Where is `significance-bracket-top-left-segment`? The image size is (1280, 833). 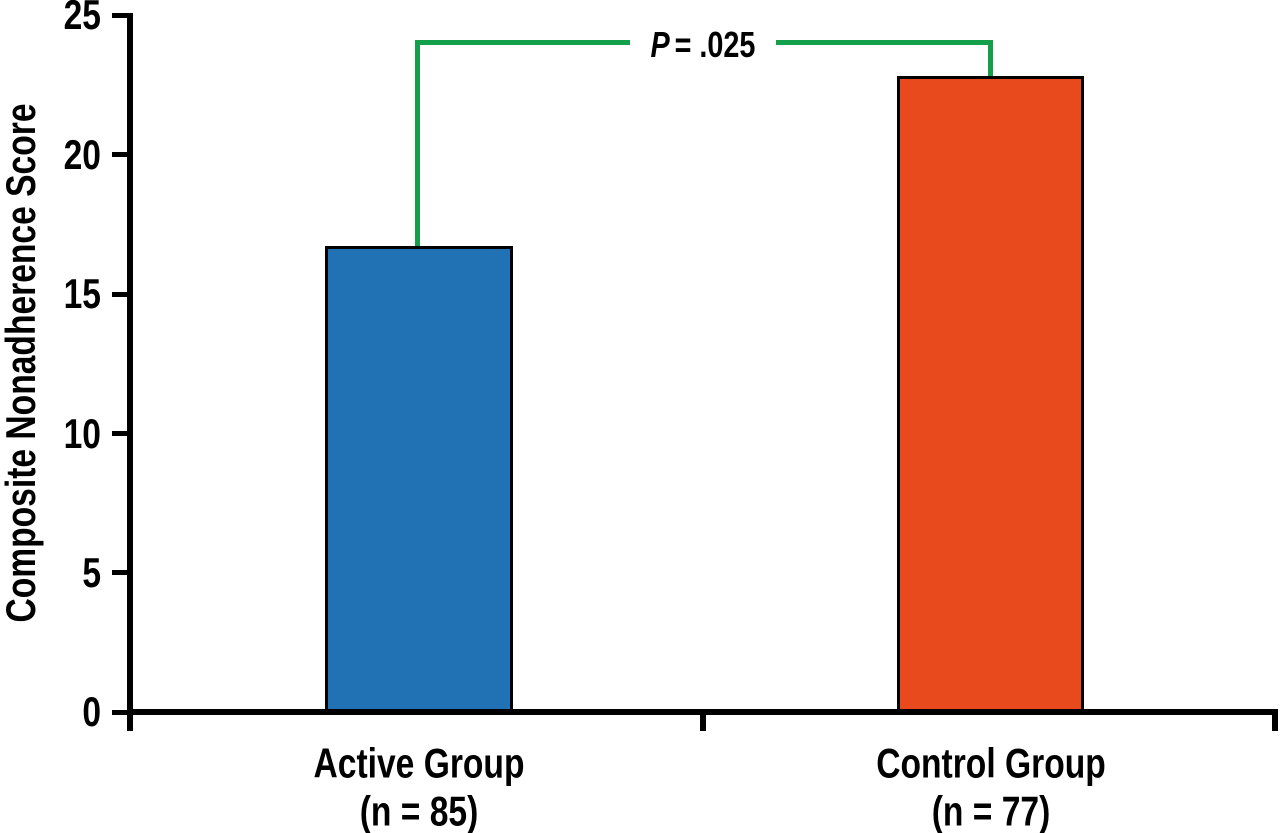
significance-bracket-top-left-segment is located at coordinates (522, 42).